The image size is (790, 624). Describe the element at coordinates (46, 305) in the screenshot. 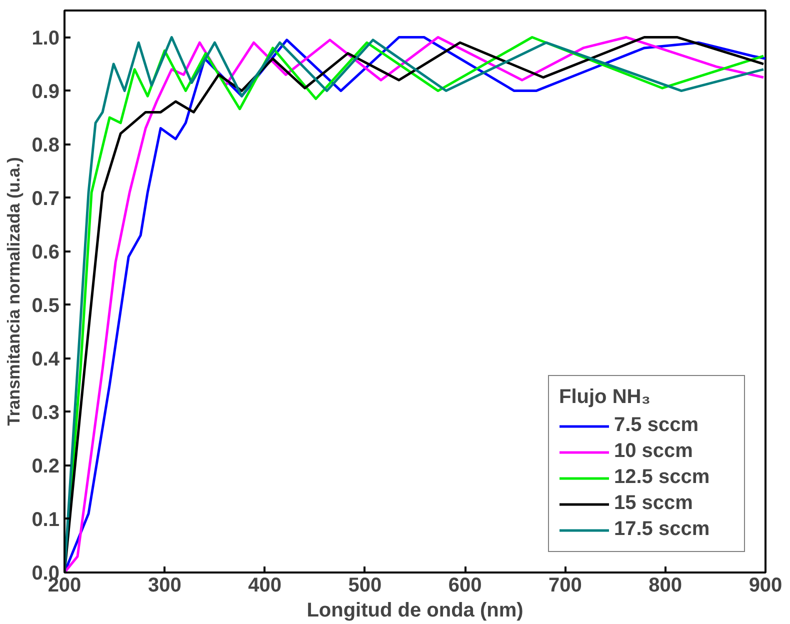

I see `y-tick-label: 0.5` at that location.